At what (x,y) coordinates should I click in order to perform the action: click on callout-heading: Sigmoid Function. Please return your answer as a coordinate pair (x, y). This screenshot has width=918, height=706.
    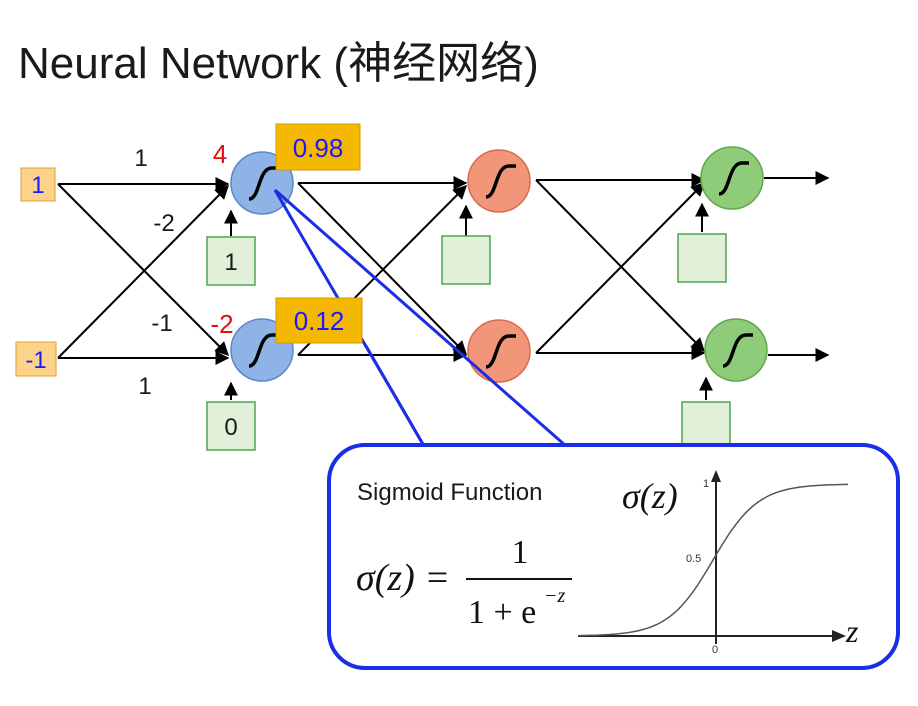
    Looking at the image, I should click on (449, 492).